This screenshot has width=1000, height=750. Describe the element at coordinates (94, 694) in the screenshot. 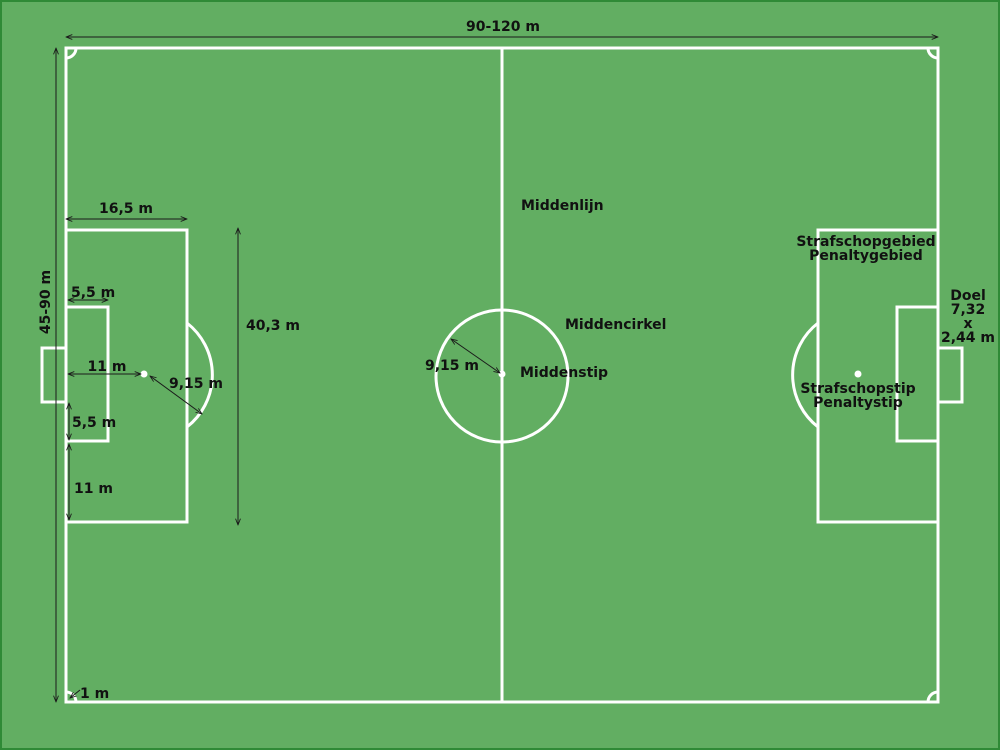

I see `corner-arc-radius-label: 1 m` at that location.